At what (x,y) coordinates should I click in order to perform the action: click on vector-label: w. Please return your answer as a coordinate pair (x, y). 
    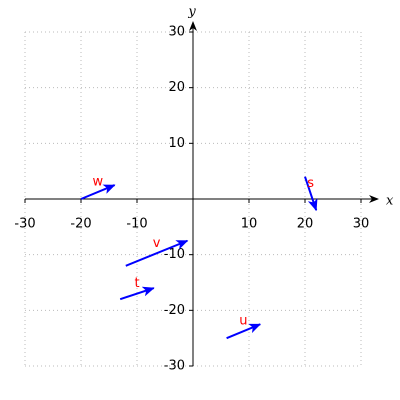
    Looking at the image, I should click on (97, 182).